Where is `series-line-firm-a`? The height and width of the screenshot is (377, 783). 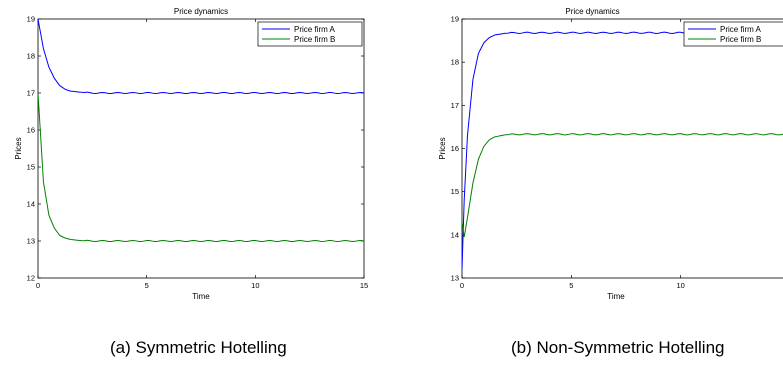 series-line-firm-a is located at coordinates (201, 57).